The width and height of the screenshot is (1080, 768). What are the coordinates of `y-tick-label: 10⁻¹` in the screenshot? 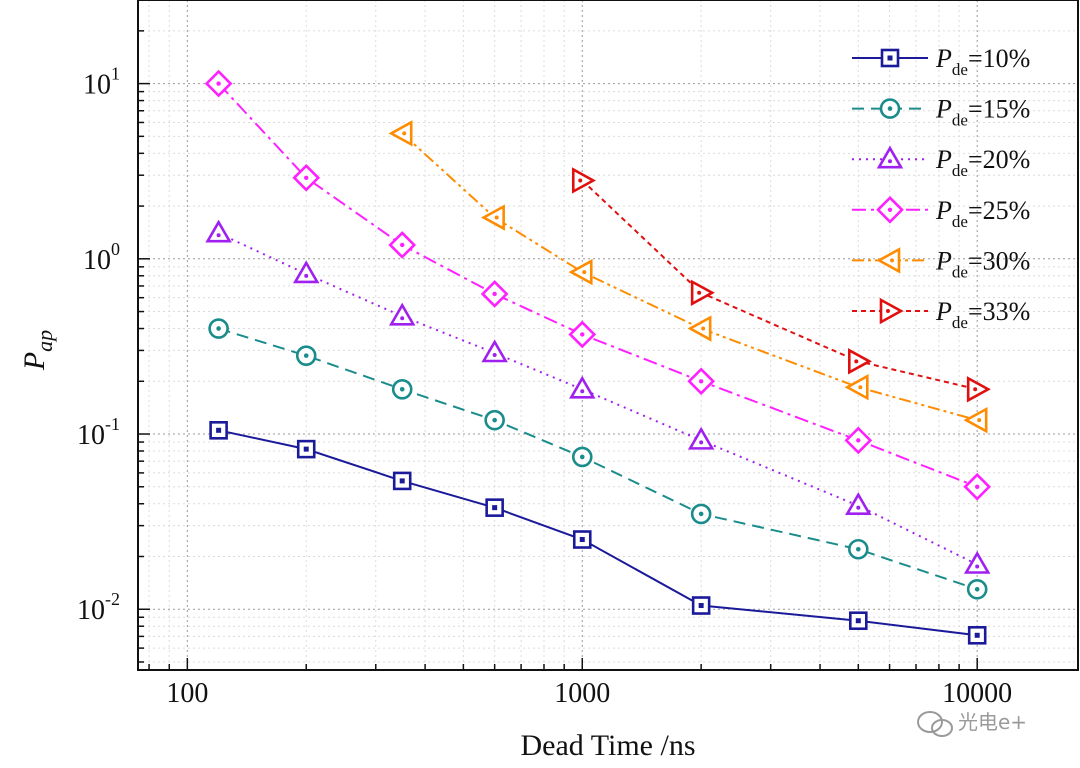 It's located at (98, 432).